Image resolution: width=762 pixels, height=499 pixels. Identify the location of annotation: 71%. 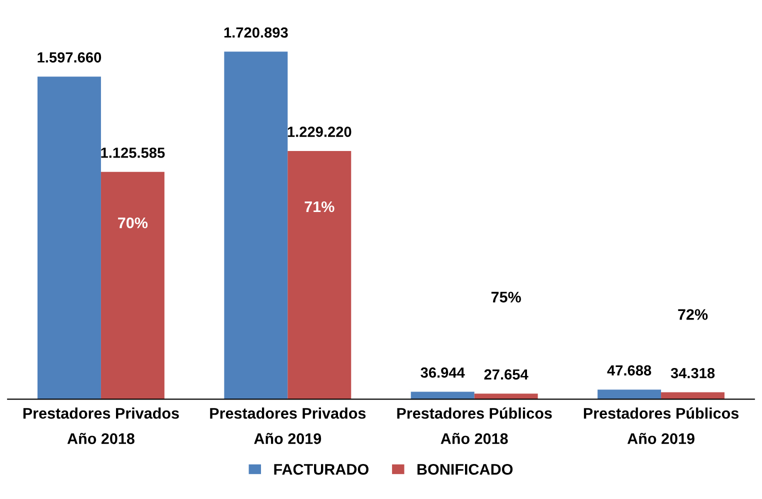
(319, 206).